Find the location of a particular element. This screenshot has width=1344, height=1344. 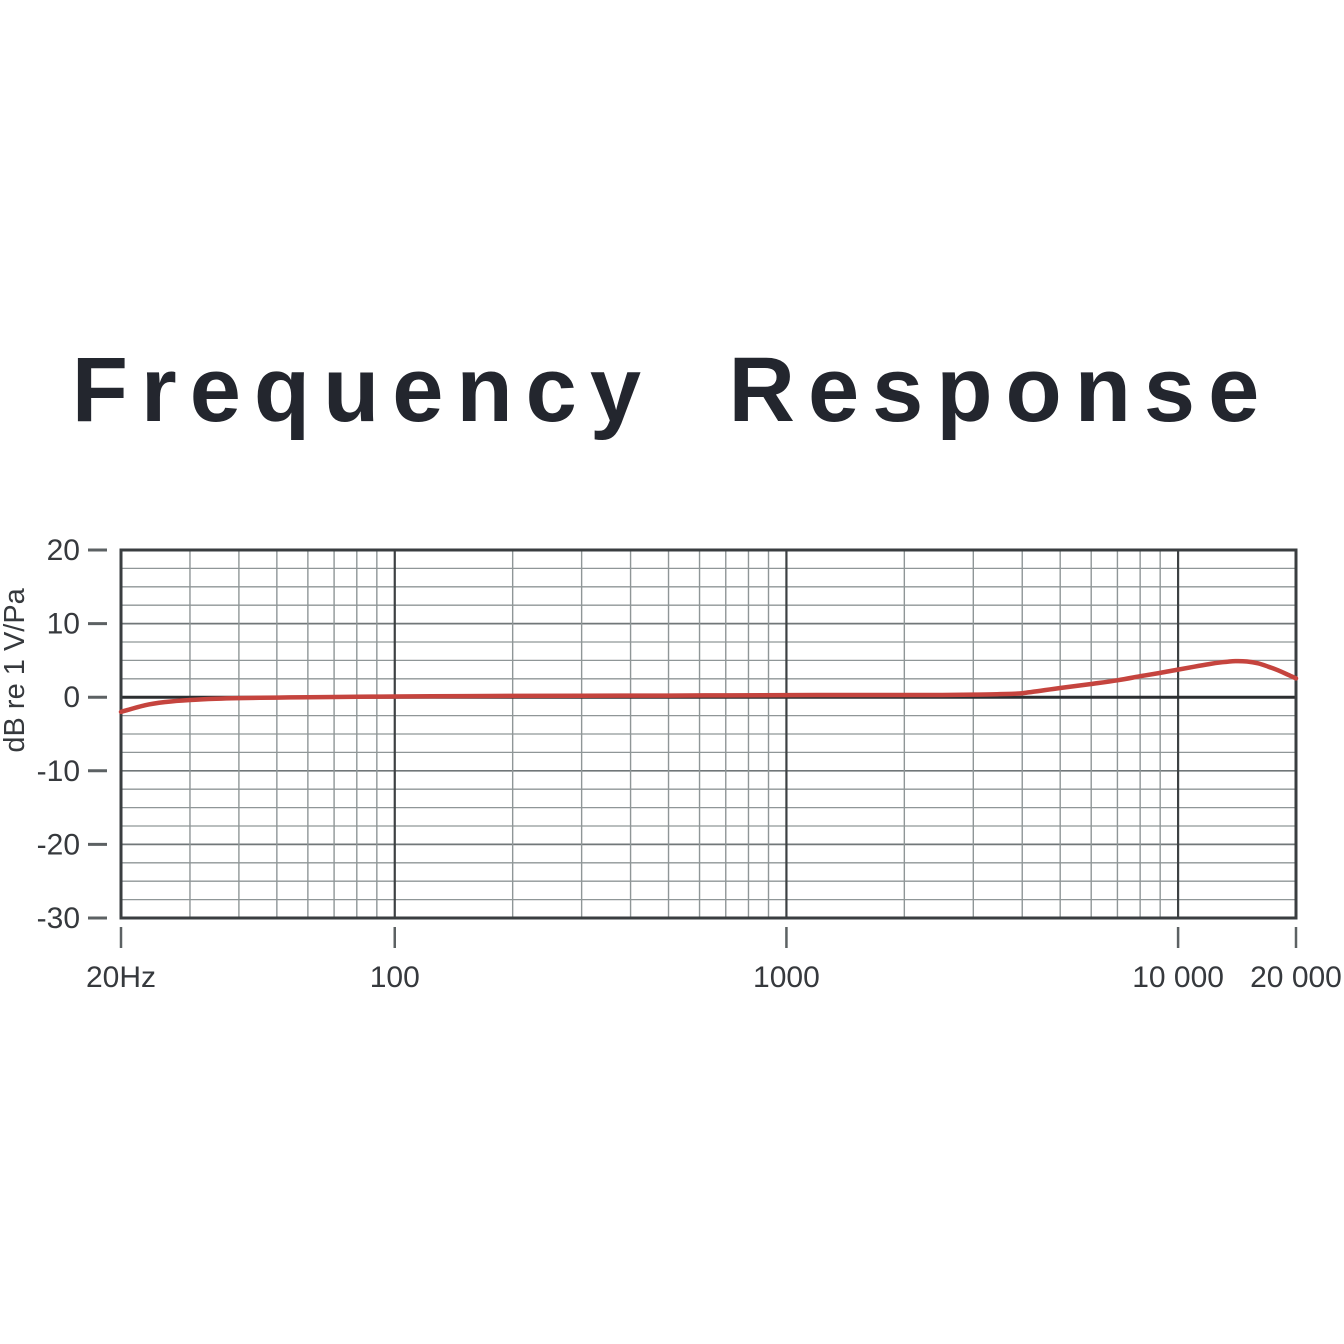

x-tick-label: 20Hz is located at coordinates (121, 977).